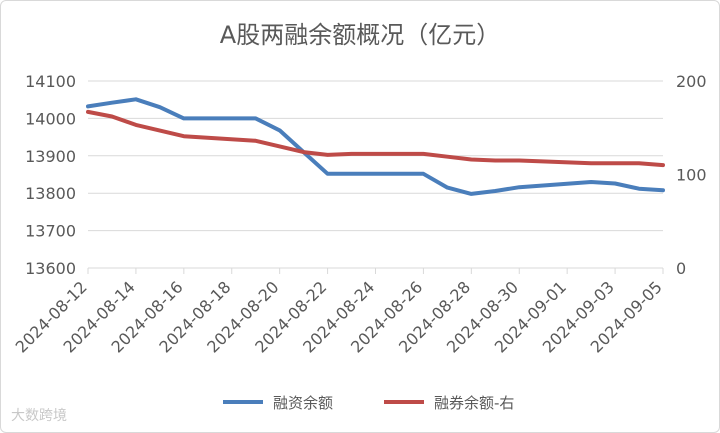 This screenshot has width=720, height=433. Describe the element at coordinates (375, 138) in the screenshot. I see `series-line` at that location.